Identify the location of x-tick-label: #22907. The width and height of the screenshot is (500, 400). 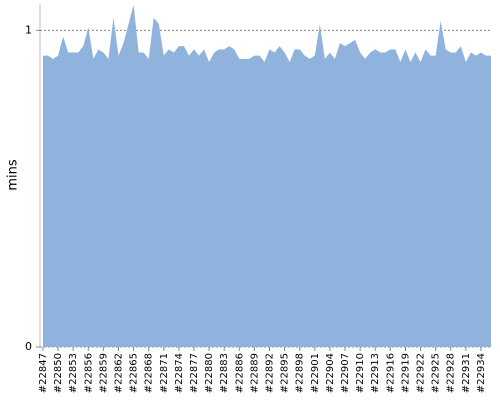
(345, 373).